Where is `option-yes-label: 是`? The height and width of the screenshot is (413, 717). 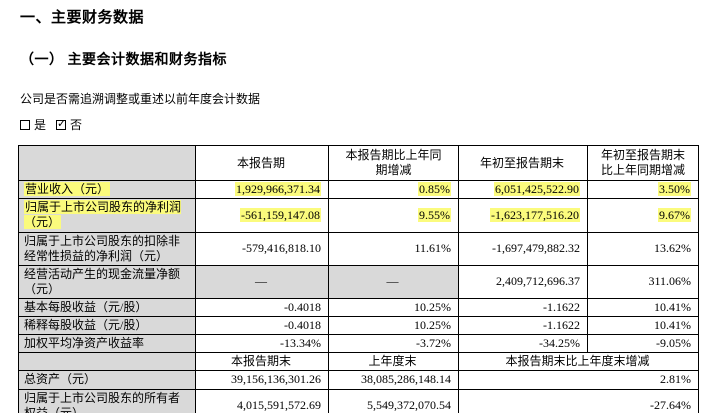 option-yes-label: 是 is located at coordinates (40, 125).